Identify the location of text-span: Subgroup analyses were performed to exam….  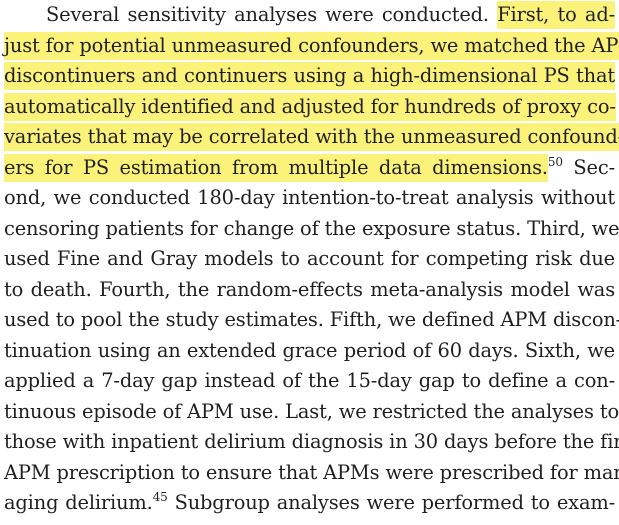
(391, 502).